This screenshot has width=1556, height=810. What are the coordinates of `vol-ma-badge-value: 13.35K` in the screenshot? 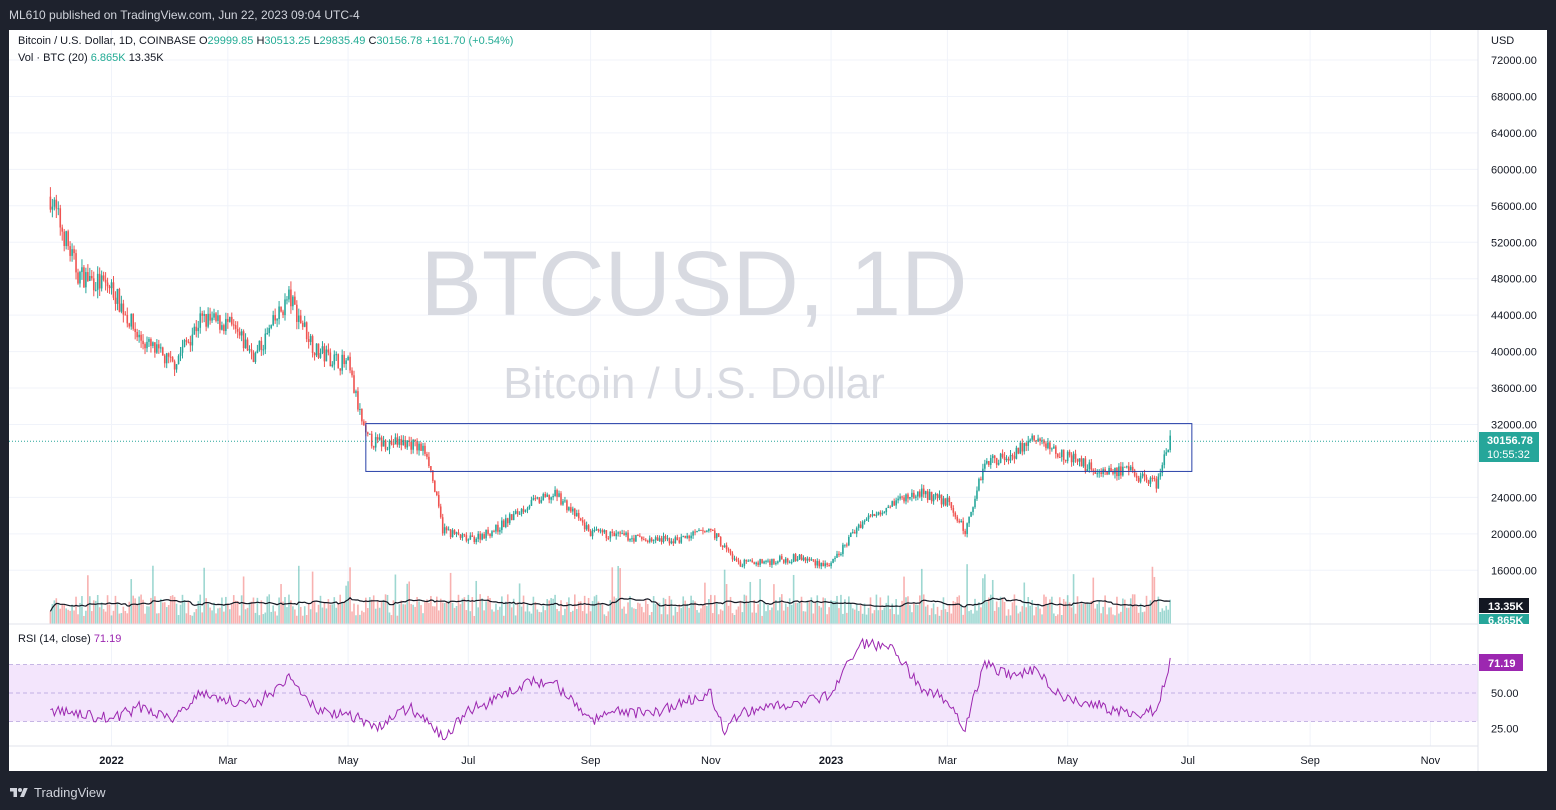 It's located at (1506, 607).